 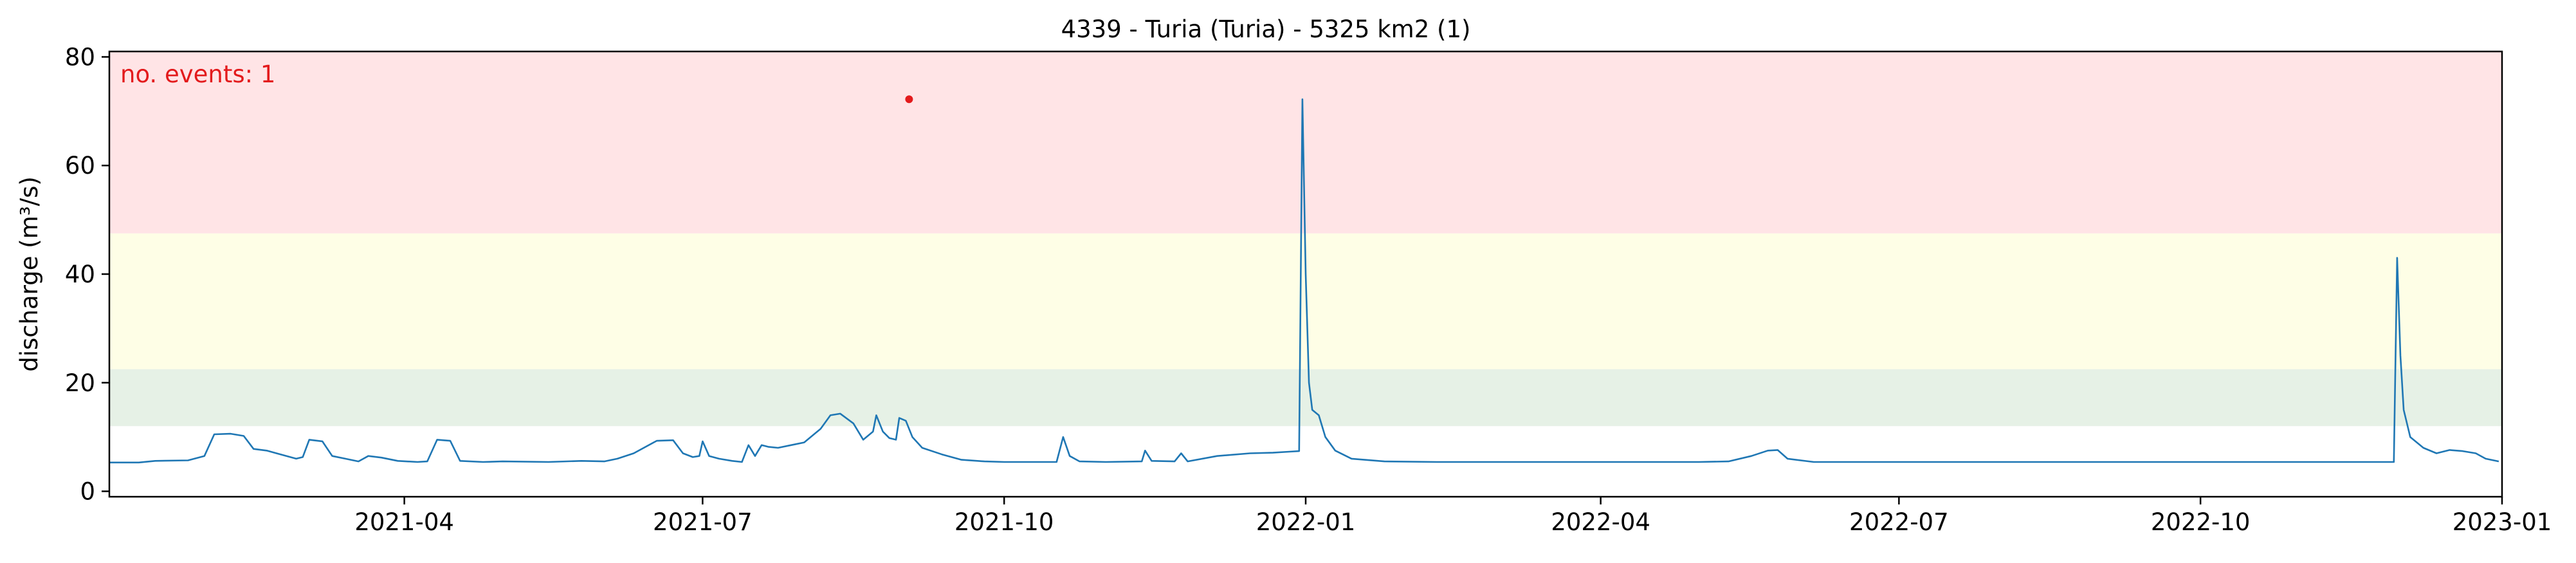 What do you see at coordinates (1306, 522) in the screenshot?
I see `x-tick-label: 2022-01` at bounding box center [1306, 522].